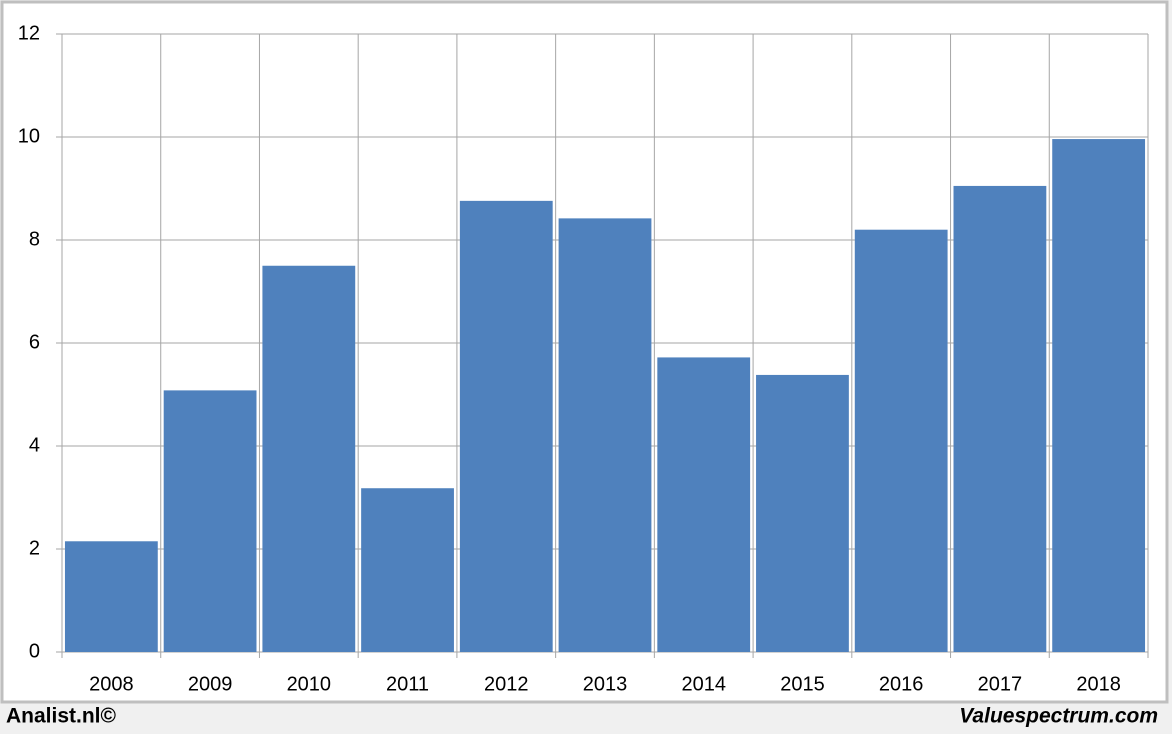 The height and width of the screenshot is (734, 1172). What do you see at coordinates (605, 684) in the screenshot?
I see `x-tick-label: 2013` at bounding box center [605, 684].